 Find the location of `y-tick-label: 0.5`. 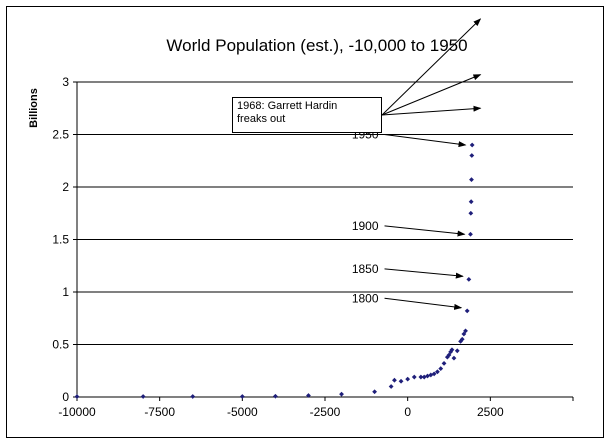

y-tick-label: 0.5 is located at coordinates (60, 345).